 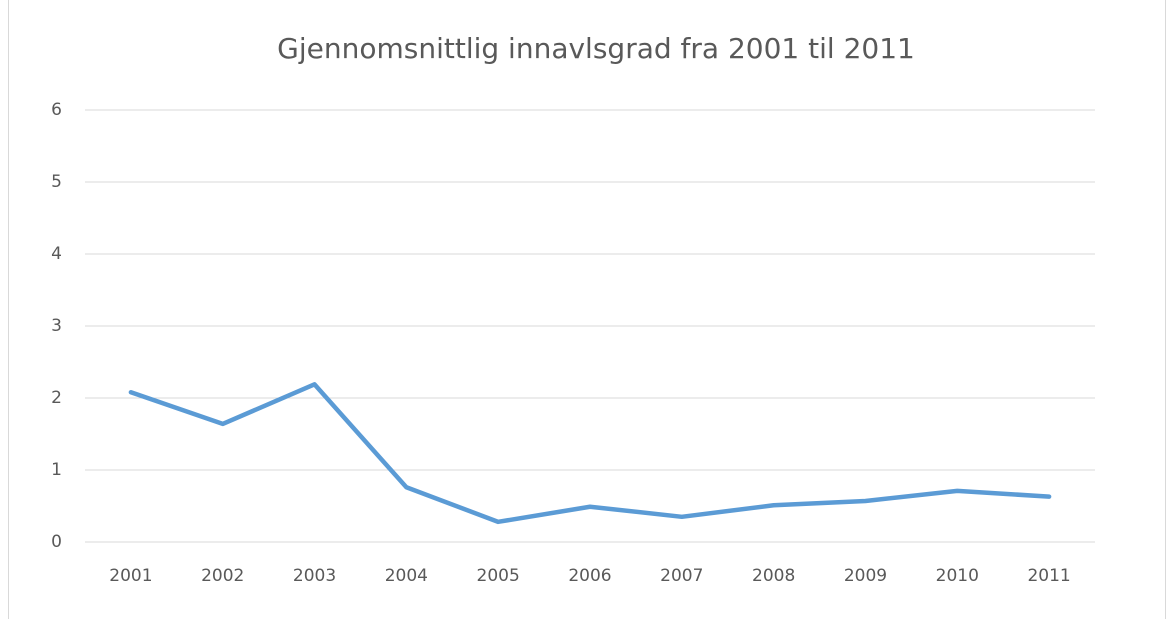 I want to click on x-tick-label: 2006, so click(x=589, y=576).